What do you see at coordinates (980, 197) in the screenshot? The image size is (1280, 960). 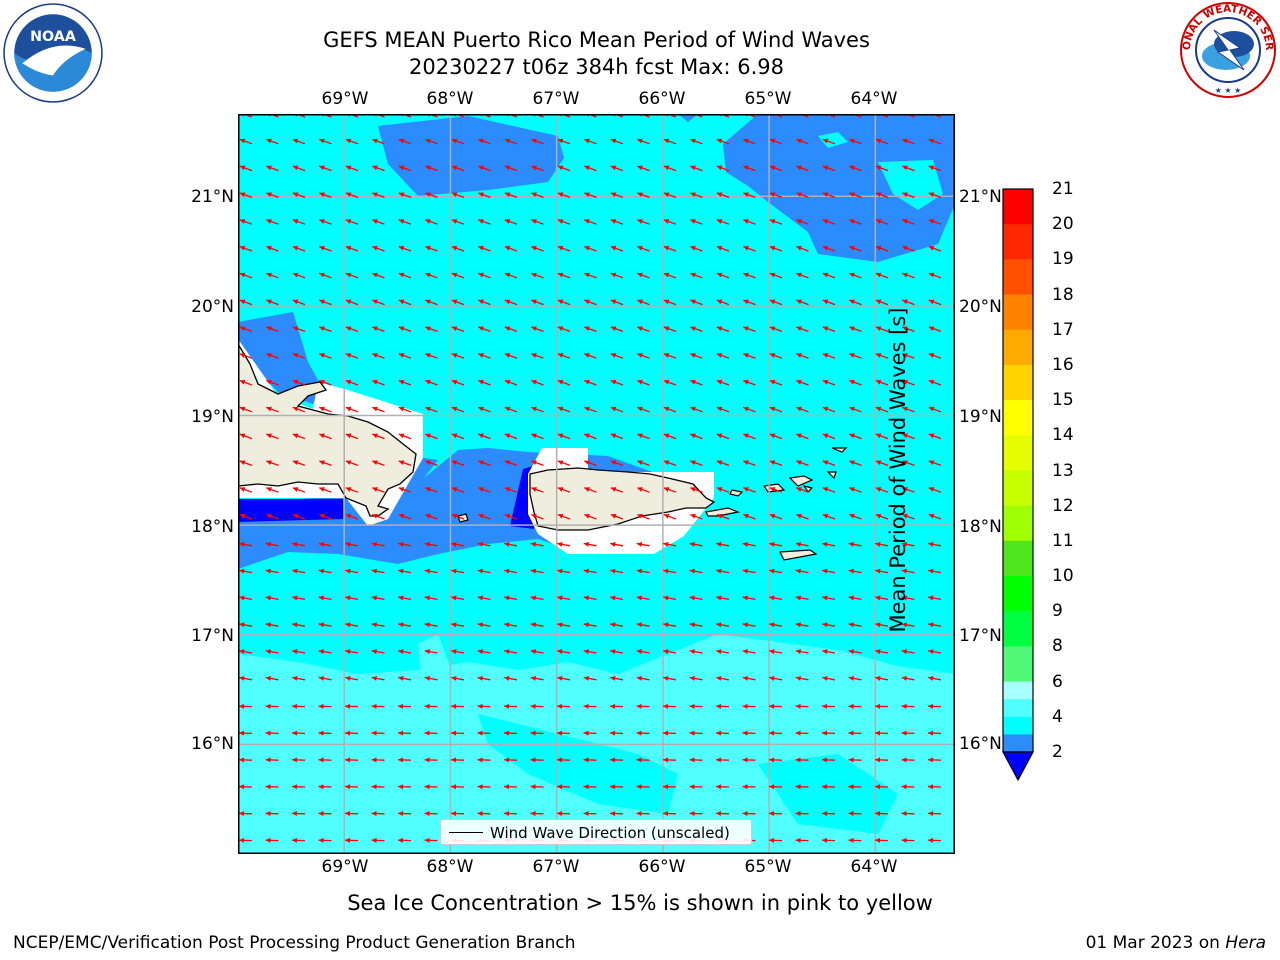 I see `lat-label-right: 21°N` at bounding box center [980, 197].